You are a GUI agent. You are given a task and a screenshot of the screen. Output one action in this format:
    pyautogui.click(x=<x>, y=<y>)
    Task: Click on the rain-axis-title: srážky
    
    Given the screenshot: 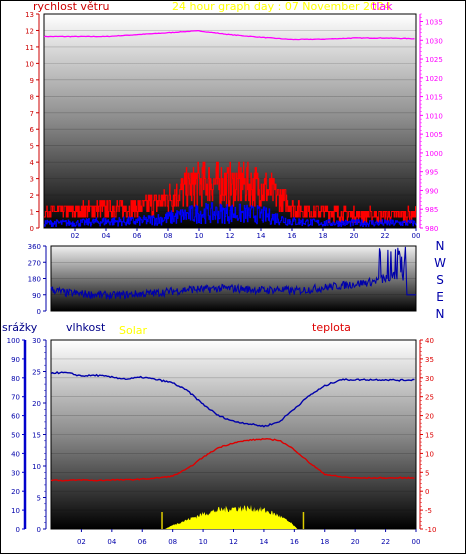 What is the action you would take?
    pyautogui.click(x=20, y=327)
    